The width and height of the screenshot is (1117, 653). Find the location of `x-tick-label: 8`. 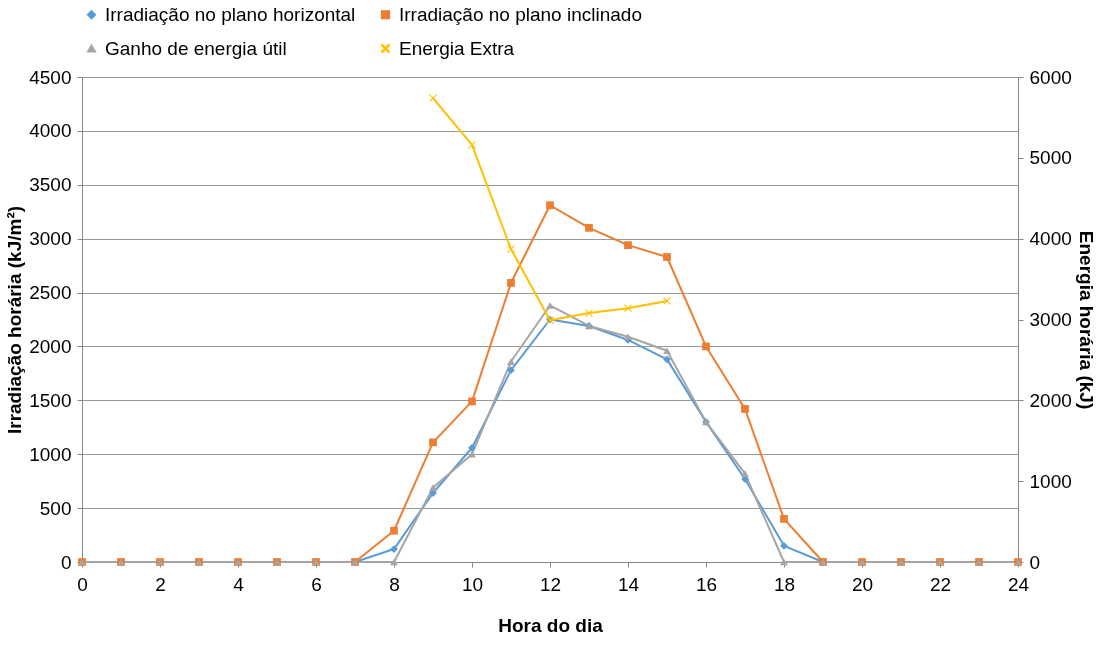

x-tick-label: 8 is located at coordinates (394, 584).